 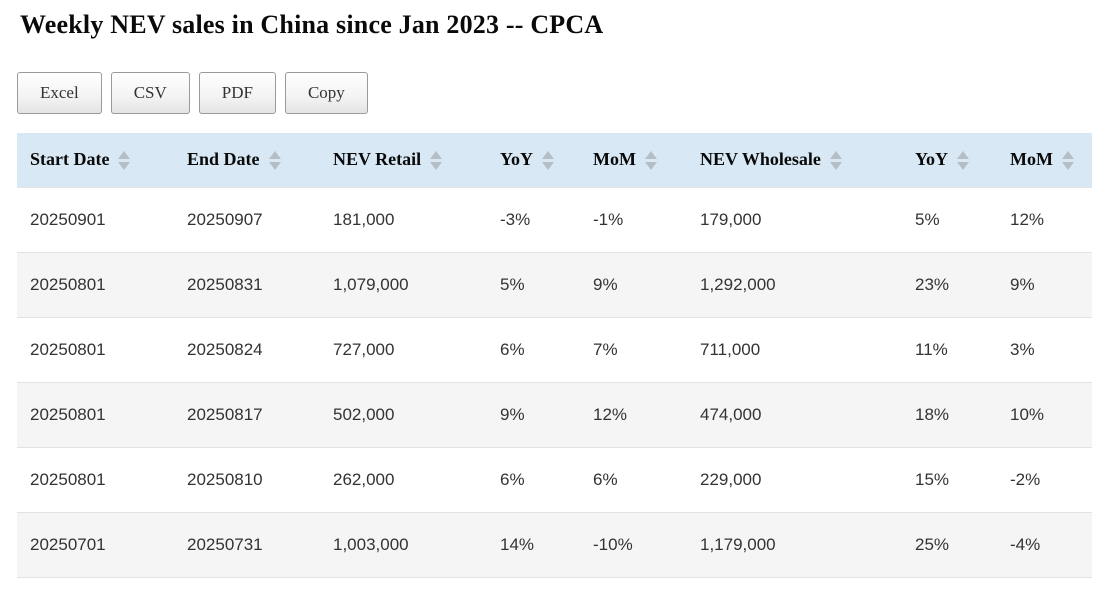 What do you see at coordinates (1025, 479) in the screenshot?
I see `table-cell: -2%` at bounding box center [1025, 479].